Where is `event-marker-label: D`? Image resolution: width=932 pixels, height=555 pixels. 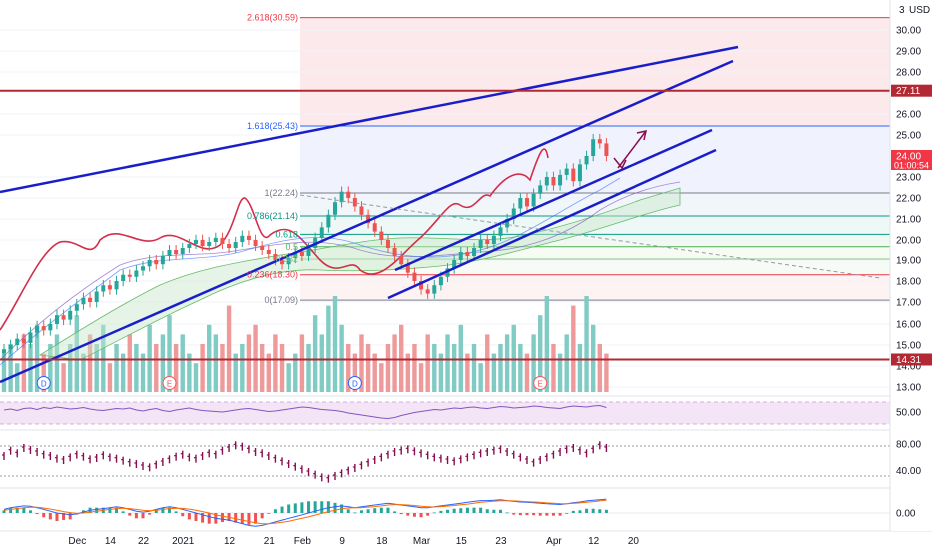 event-marker-label: D is located at coordinates (44, 384).